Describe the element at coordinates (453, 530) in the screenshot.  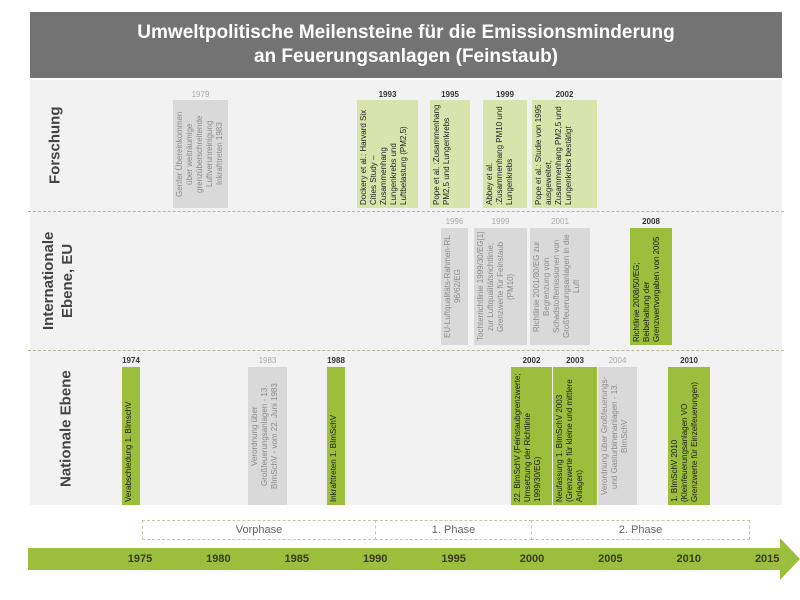
I see `phase-1: 1. Phase` at that location.